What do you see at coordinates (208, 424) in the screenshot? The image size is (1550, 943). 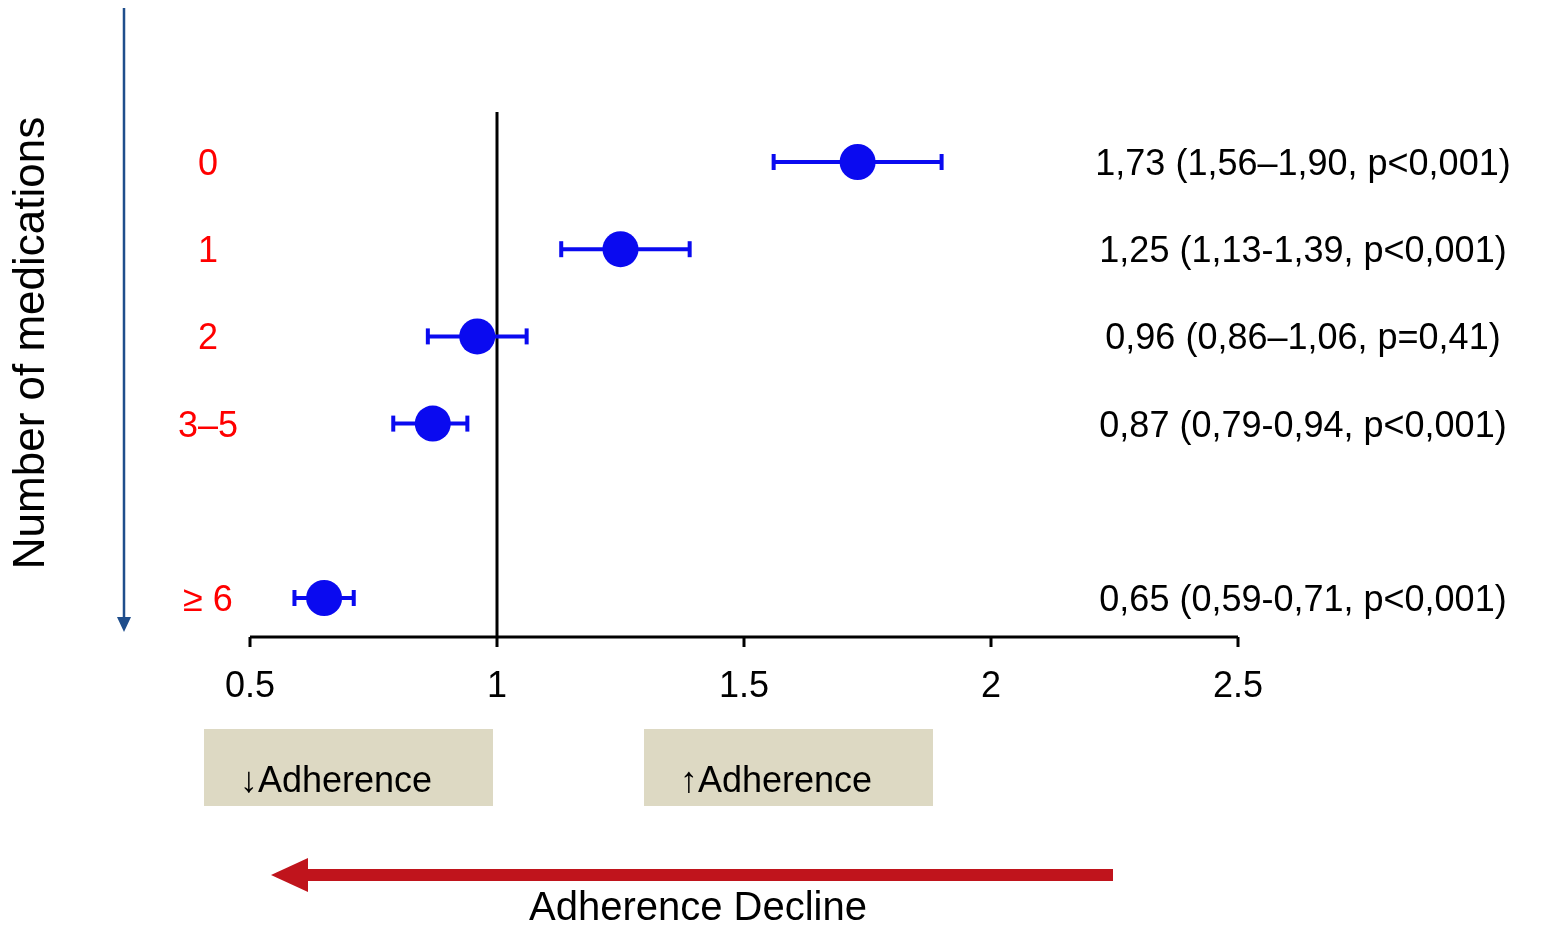 I see `y-tick-label: 3–5` at bounding box center [208, 424].